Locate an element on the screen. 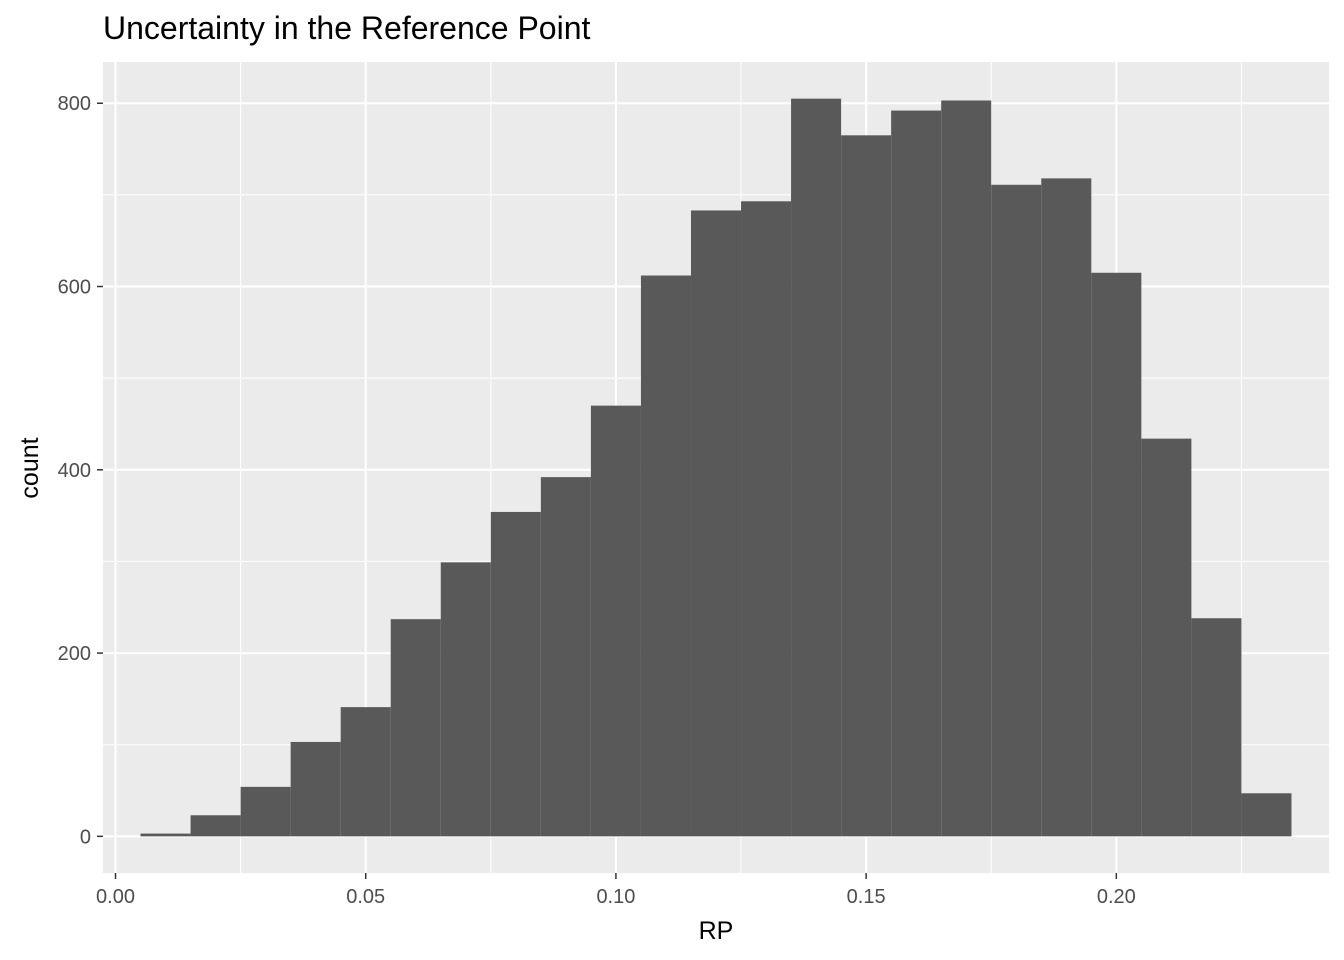 The height and width of the screenshot is (960, 1344). y-tick-label: 400 is located at coordinates (74, 471).